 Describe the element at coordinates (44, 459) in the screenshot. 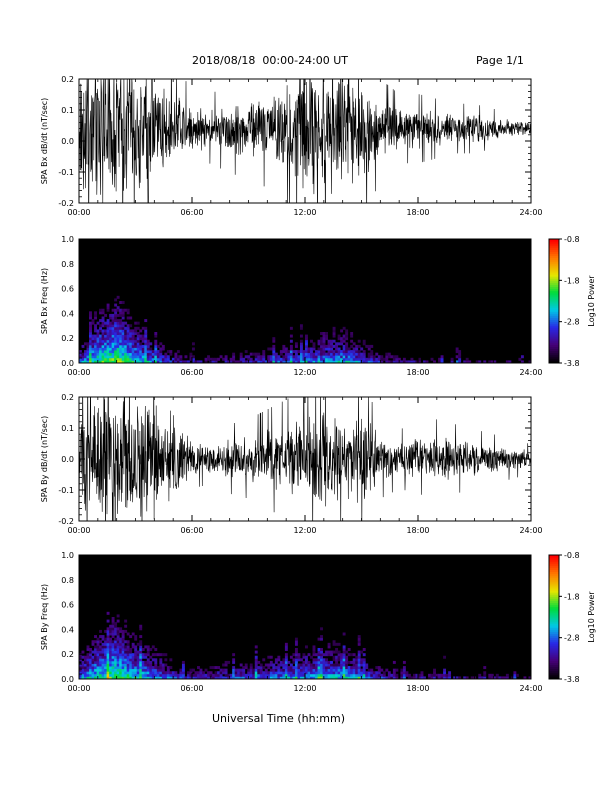

I see `y-axis-label: SPA By dB/dt (nT/sec)` at that location.